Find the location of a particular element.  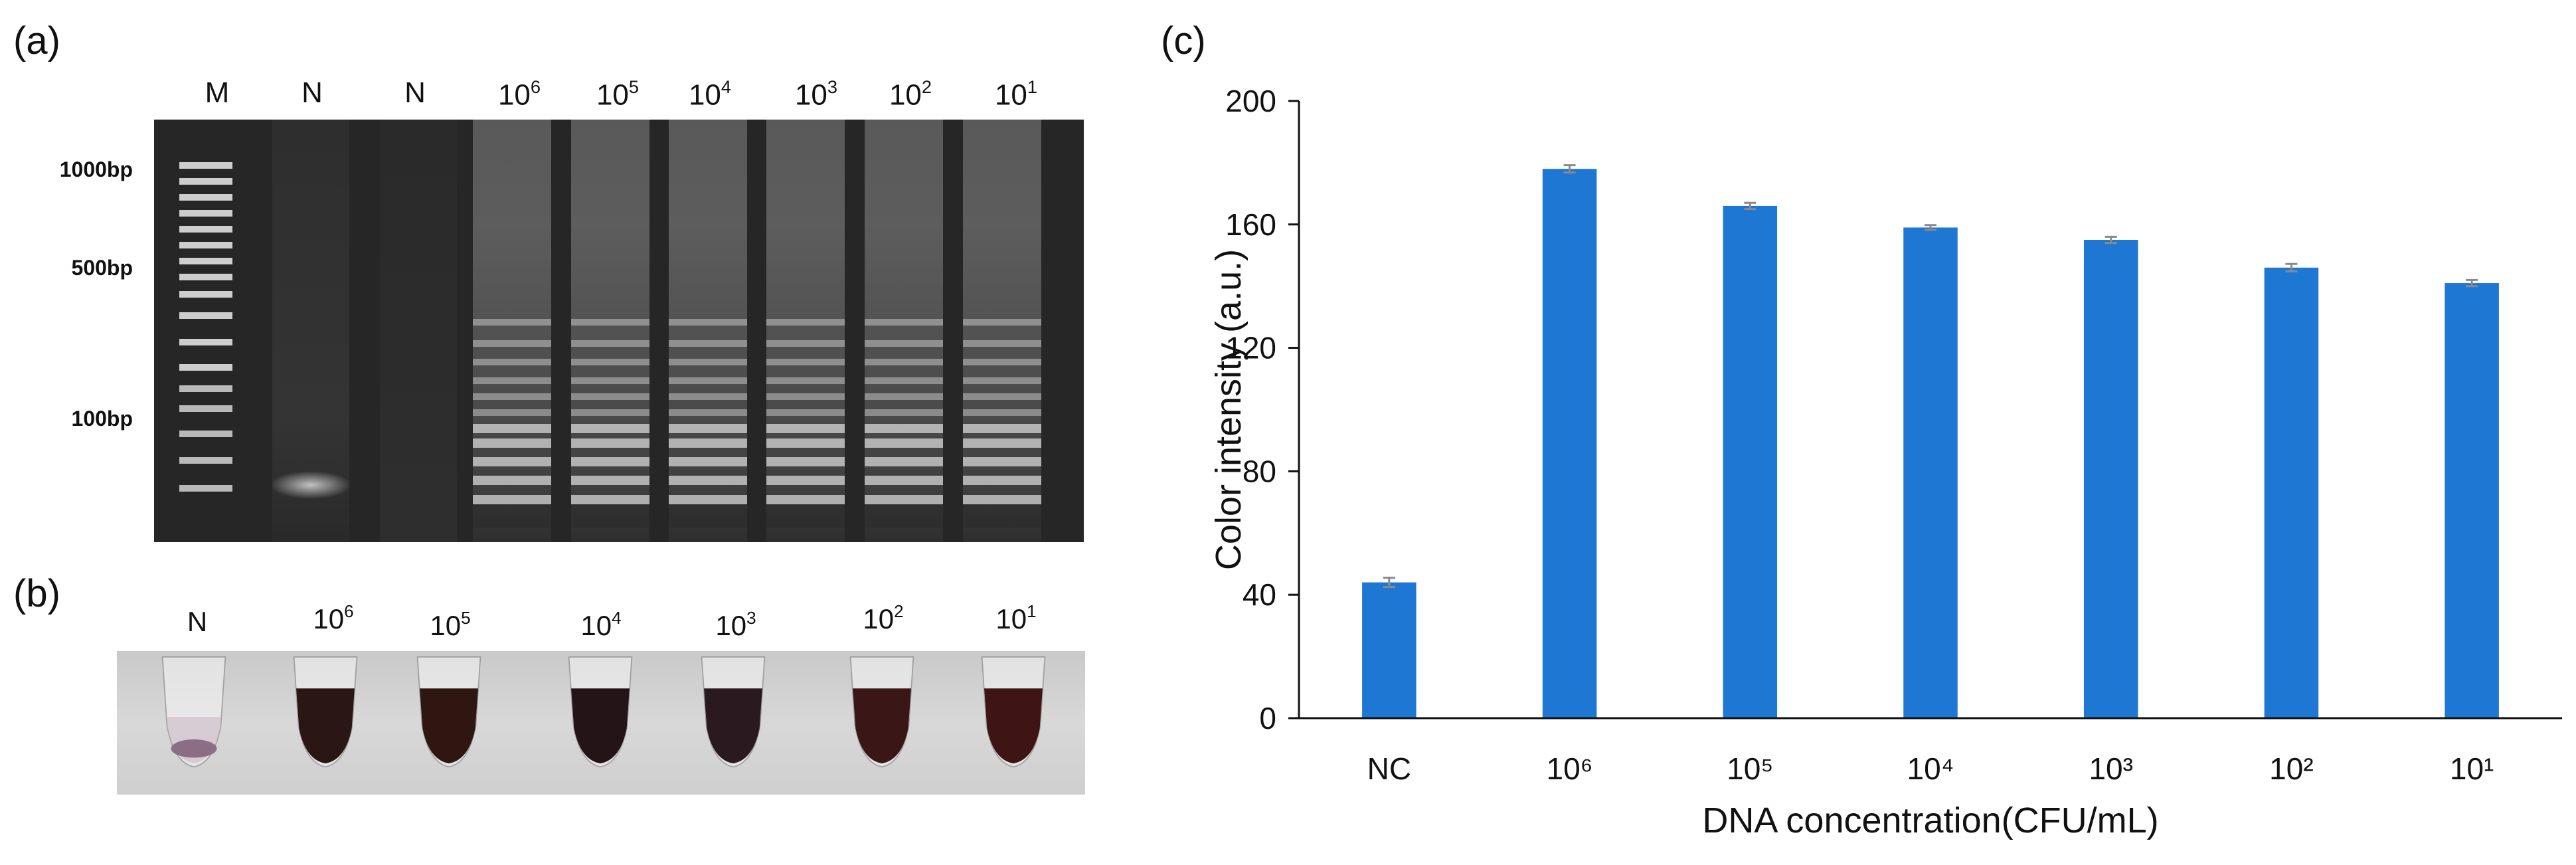

lane-label-2: N is located at coordinates (415, 92).